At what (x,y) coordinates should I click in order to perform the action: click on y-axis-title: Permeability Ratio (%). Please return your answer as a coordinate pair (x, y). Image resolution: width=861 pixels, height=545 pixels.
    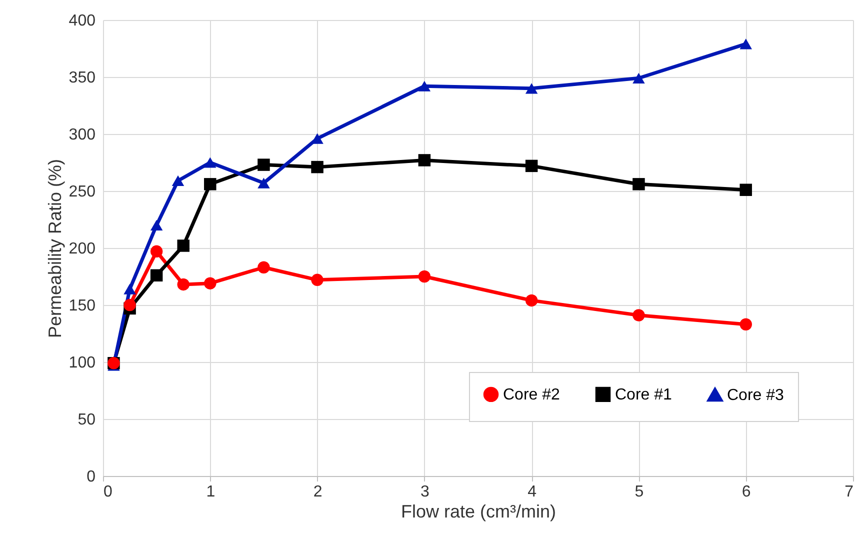
    Looking at the image, I should click on (54, 248).